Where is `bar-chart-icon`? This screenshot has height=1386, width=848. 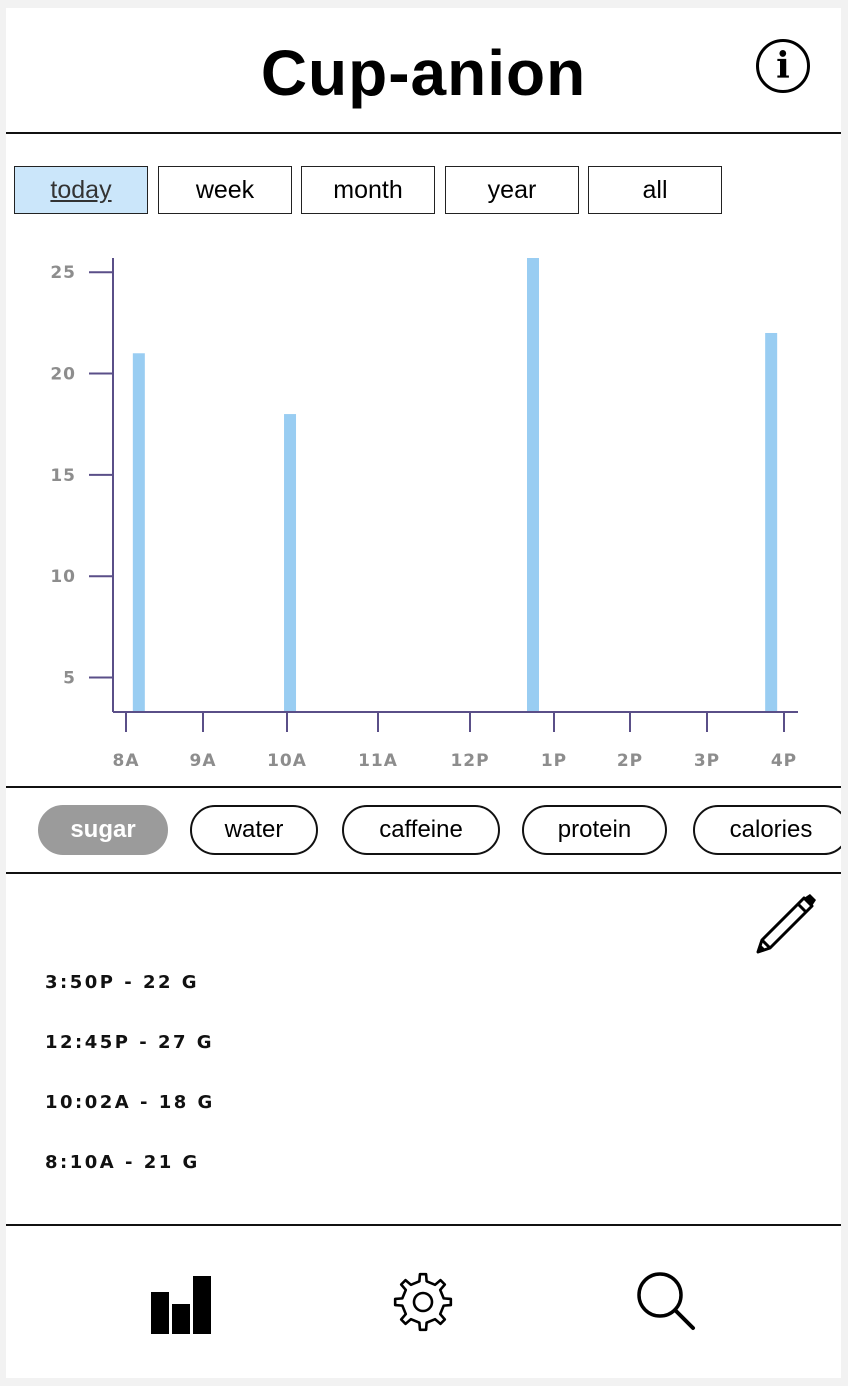 bar-chart-icon is located at coordinates (181, 1305).